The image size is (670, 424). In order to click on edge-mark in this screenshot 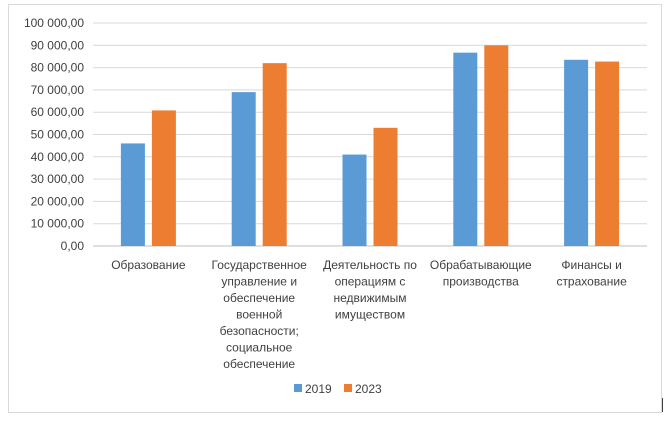, I will do `click(662, 405)`.